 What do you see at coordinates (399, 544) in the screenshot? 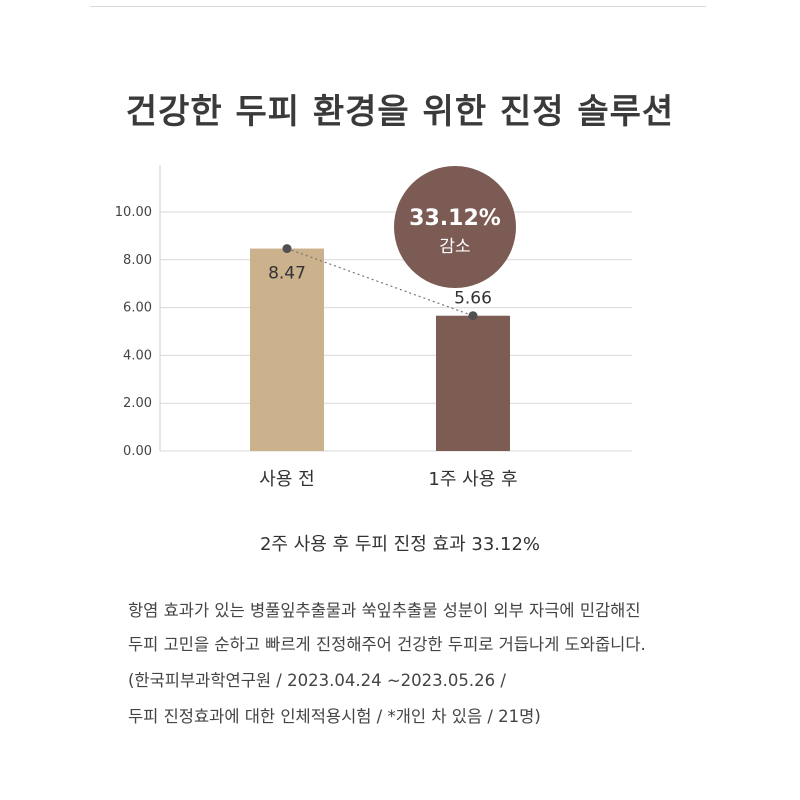
I see `chart-caption: 2주 사용 후 두피 진정 효과 33.12%` at bounding box center [399, 544].